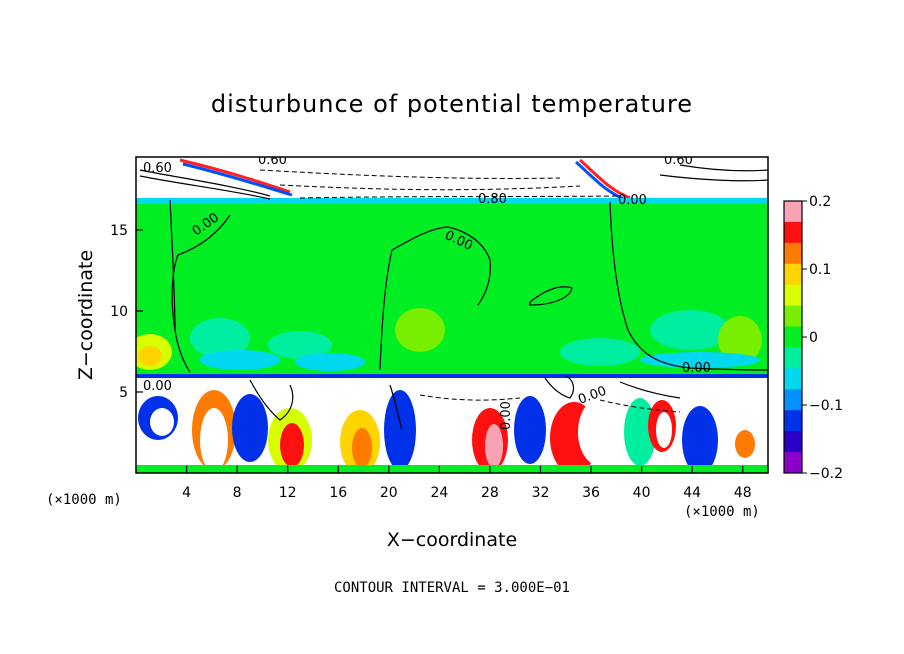  I want to click on colorbar-tick-label: 0, so click(813, 338).